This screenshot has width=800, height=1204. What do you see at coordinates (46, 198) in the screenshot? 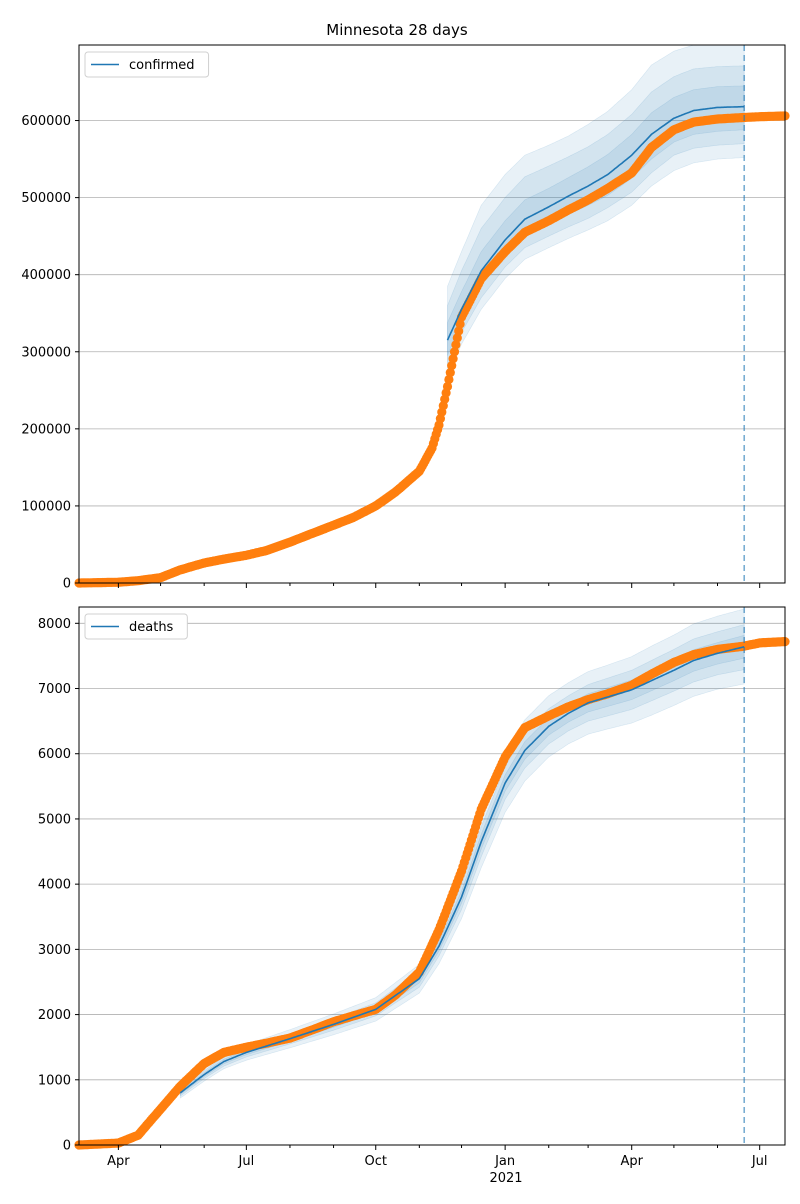
I see `confirmed-y-tick-label: 500000` at bounding box center [46, 198].